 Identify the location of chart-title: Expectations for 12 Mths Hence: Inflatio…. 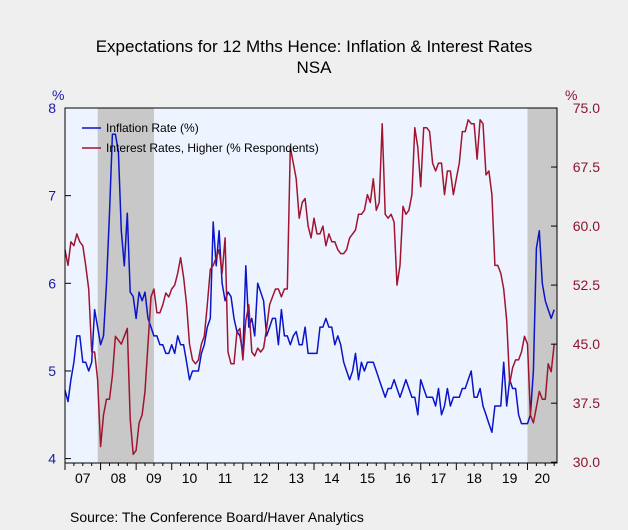
(314, 46).